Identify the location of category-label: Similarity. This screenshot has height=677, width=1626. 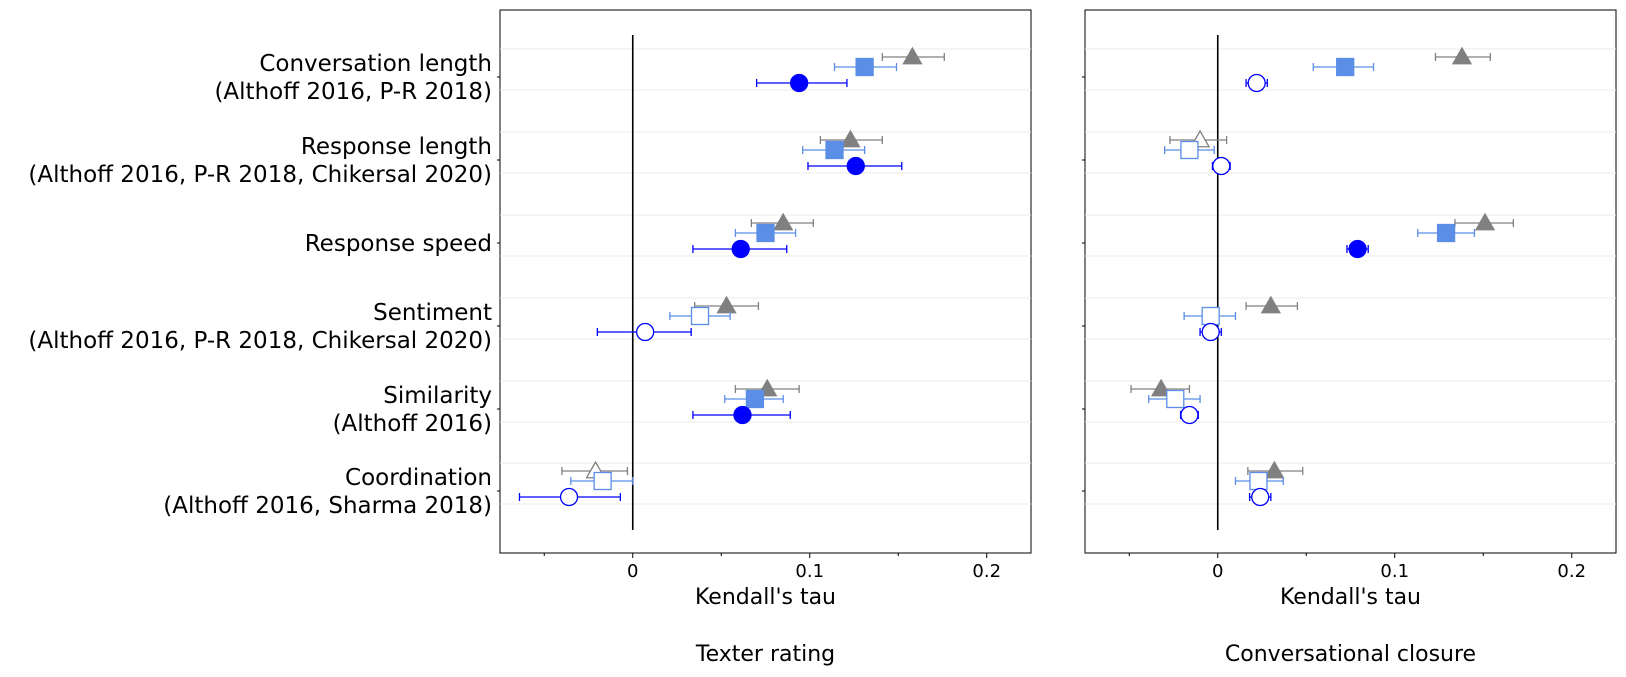
(437, 396).